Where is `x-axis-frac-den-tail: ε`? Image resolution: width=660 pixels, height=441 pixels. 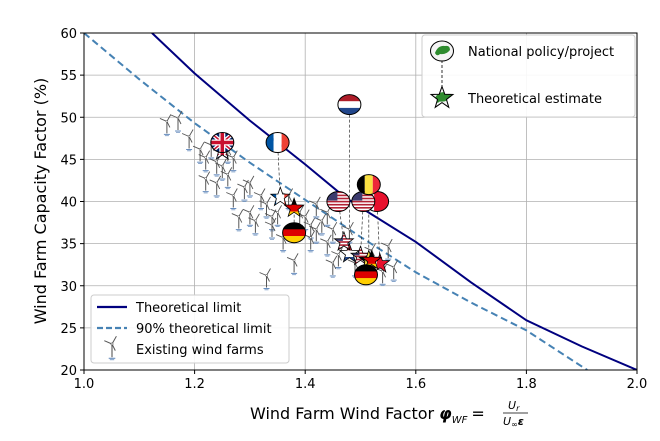
x-axis-frac-den-tail: ε is located at coordinates (521, 421).